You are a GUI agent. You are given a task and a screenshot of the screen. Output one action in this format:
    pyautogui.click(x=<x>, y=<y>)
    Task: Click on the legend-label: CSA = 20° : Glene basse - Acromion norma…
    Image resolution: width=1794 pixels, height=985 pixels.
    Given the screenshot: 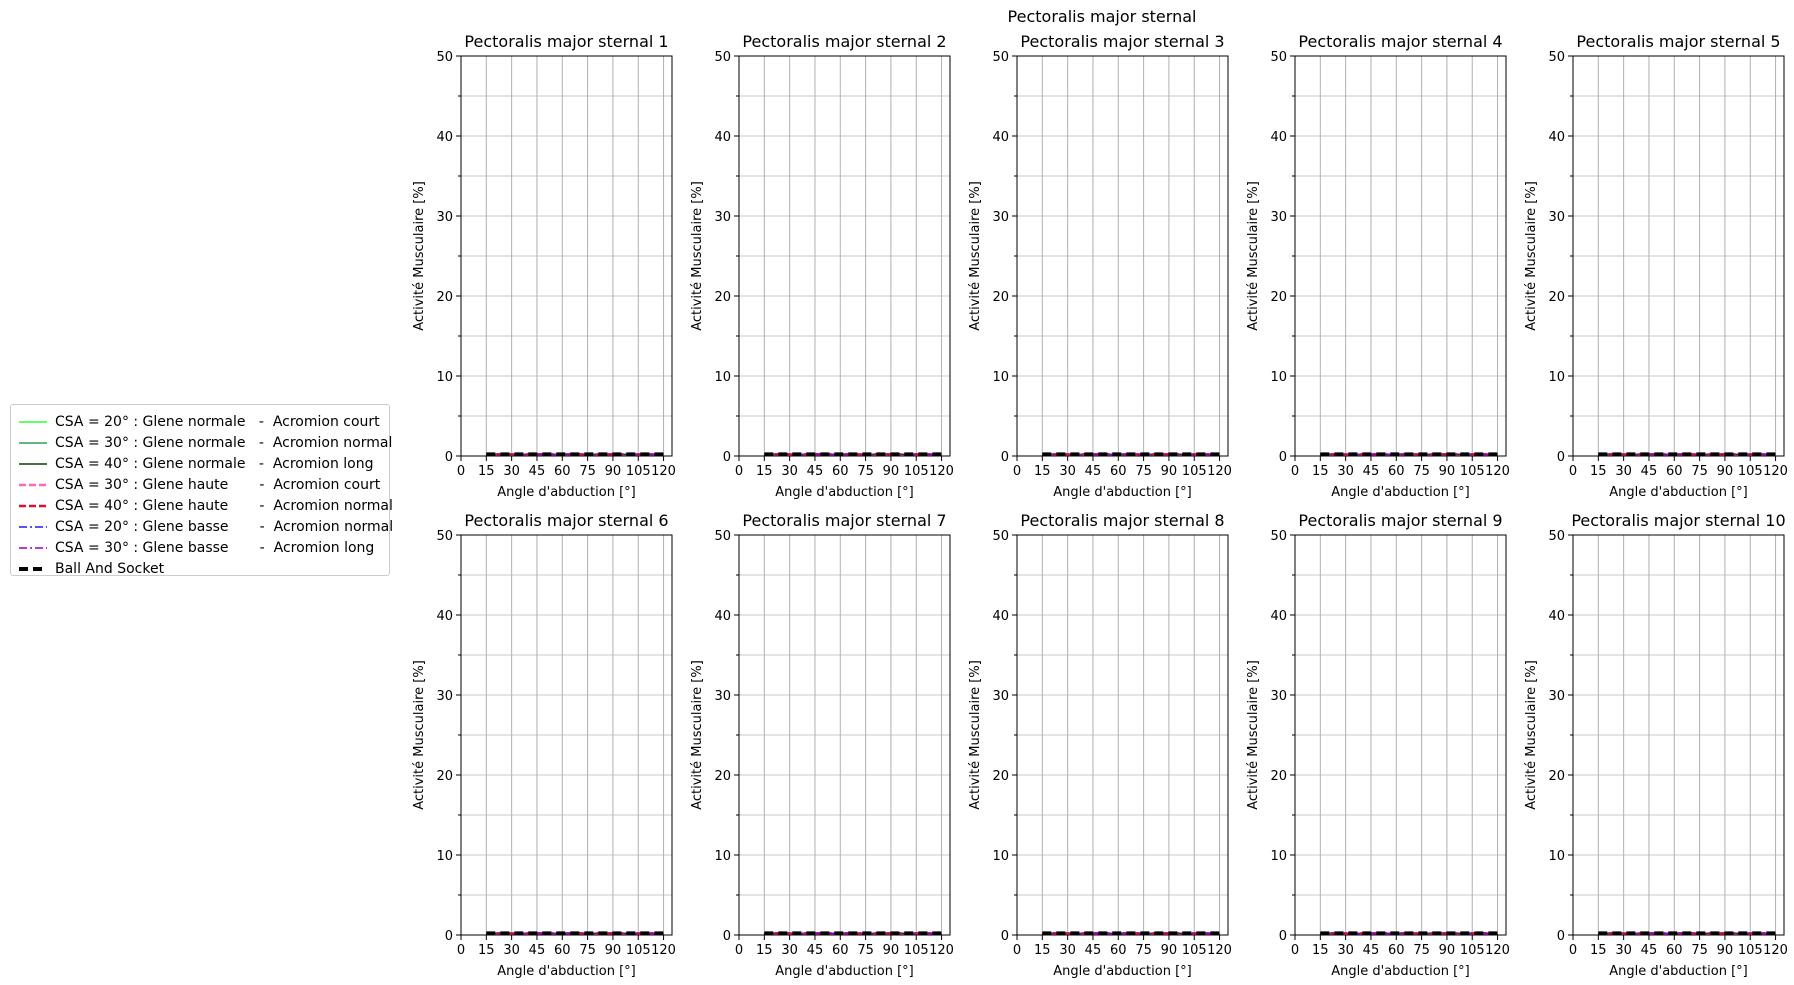 What is the action you would take?
    pyautogui.click(x=224, y=527)
    